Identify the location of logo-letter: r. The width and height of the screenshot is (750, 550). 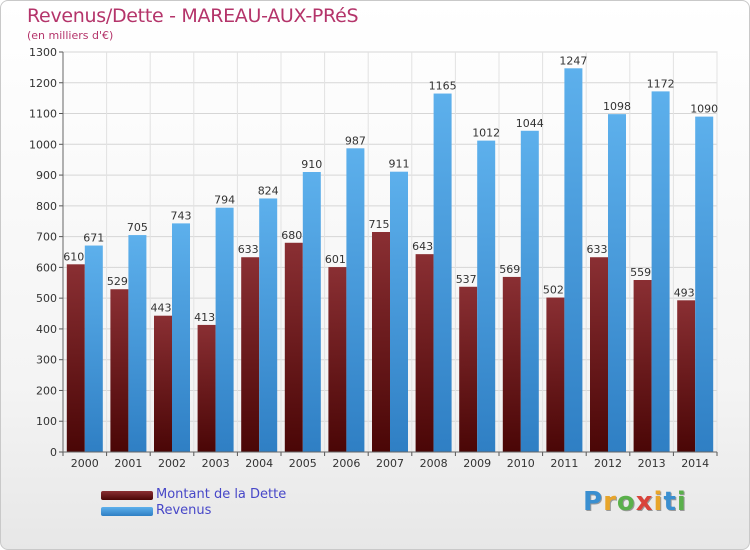
(610, 502).